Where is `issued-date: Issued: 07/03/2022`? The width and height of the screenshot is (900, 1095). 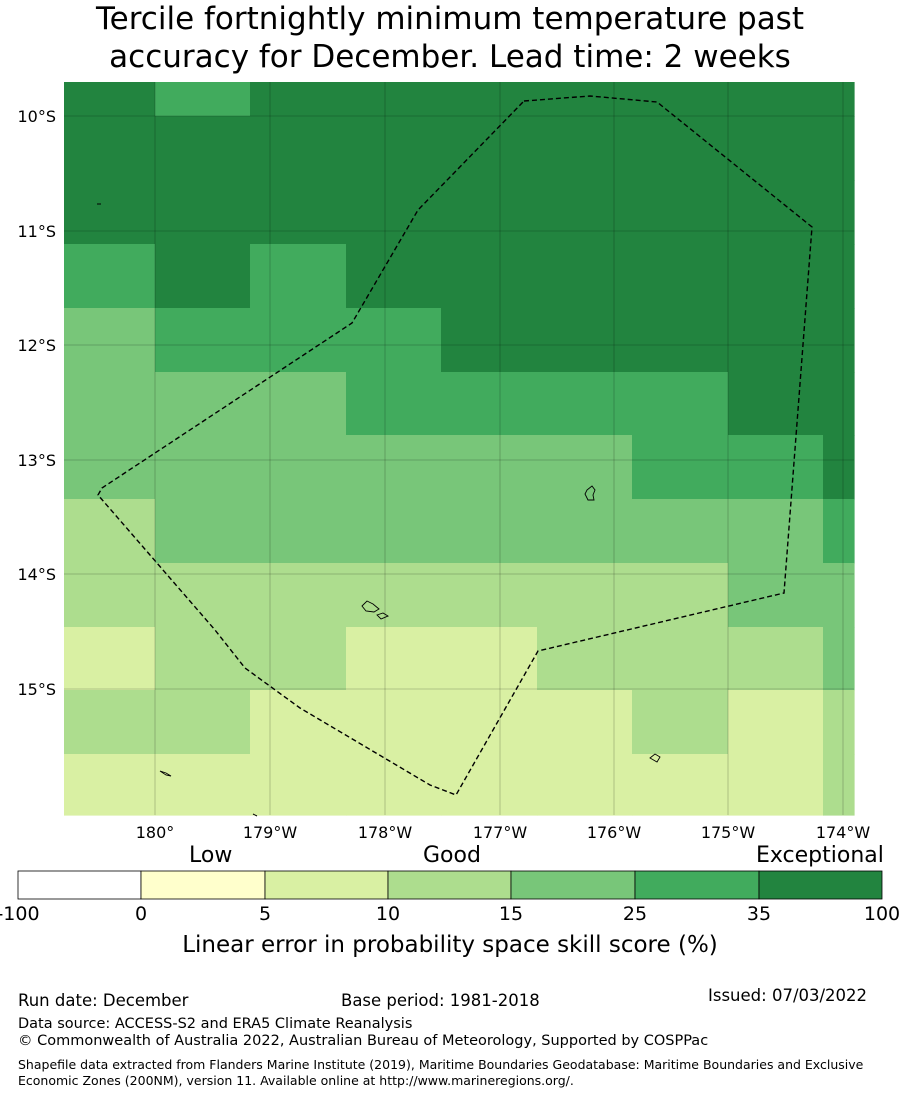 issued-date: Issued: 07/03/2022 is located at coordinates (788, 995).